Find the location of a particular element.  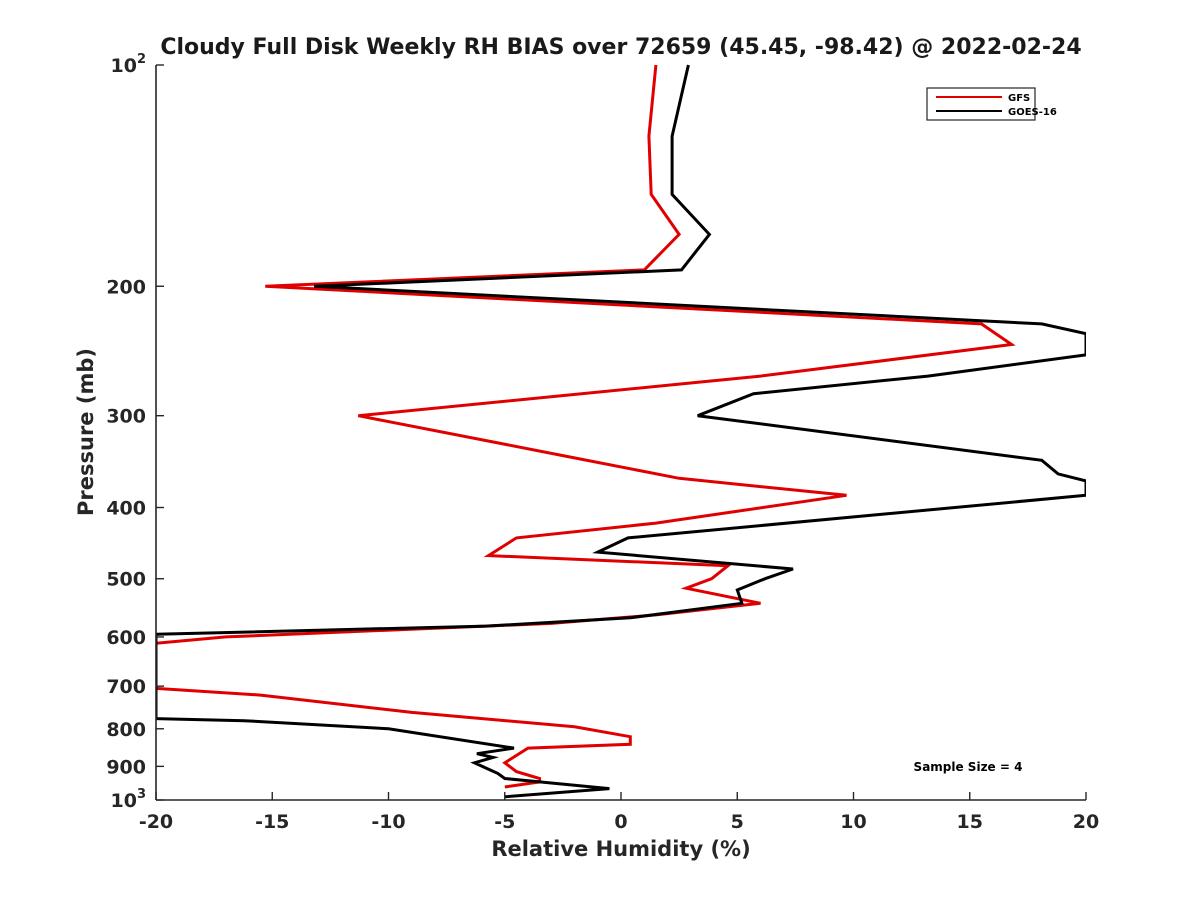

legend-box is located at coordinates (981, 104).